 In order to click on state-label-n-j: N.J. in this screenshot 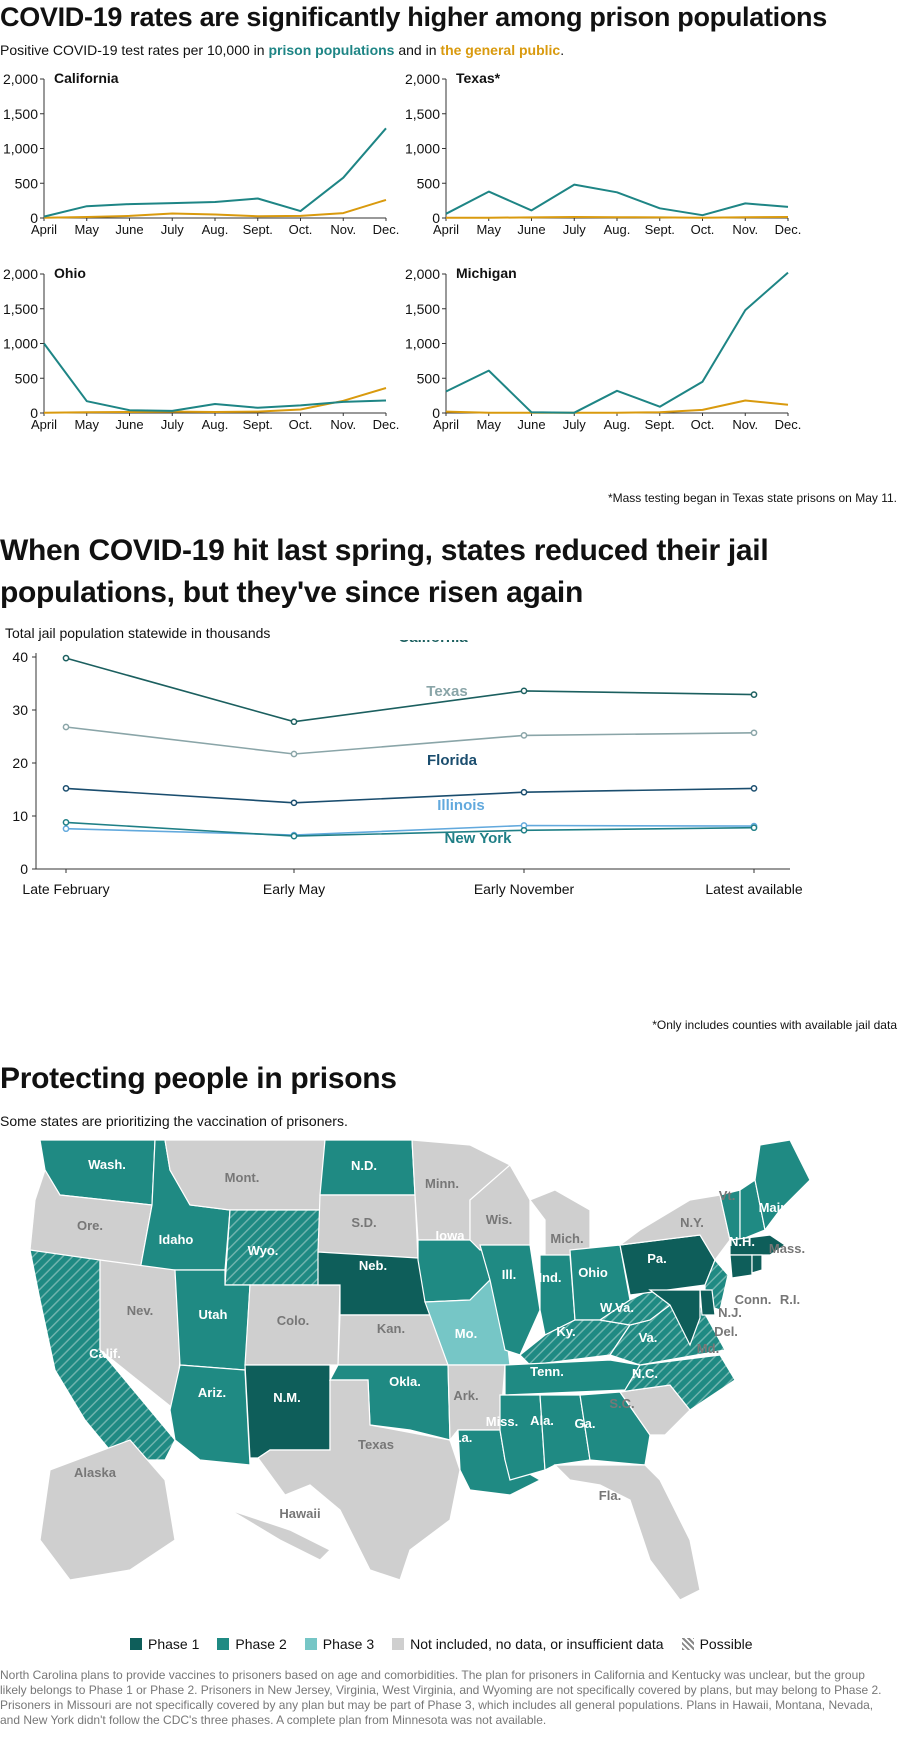, I will do `click(730, 1312)`.